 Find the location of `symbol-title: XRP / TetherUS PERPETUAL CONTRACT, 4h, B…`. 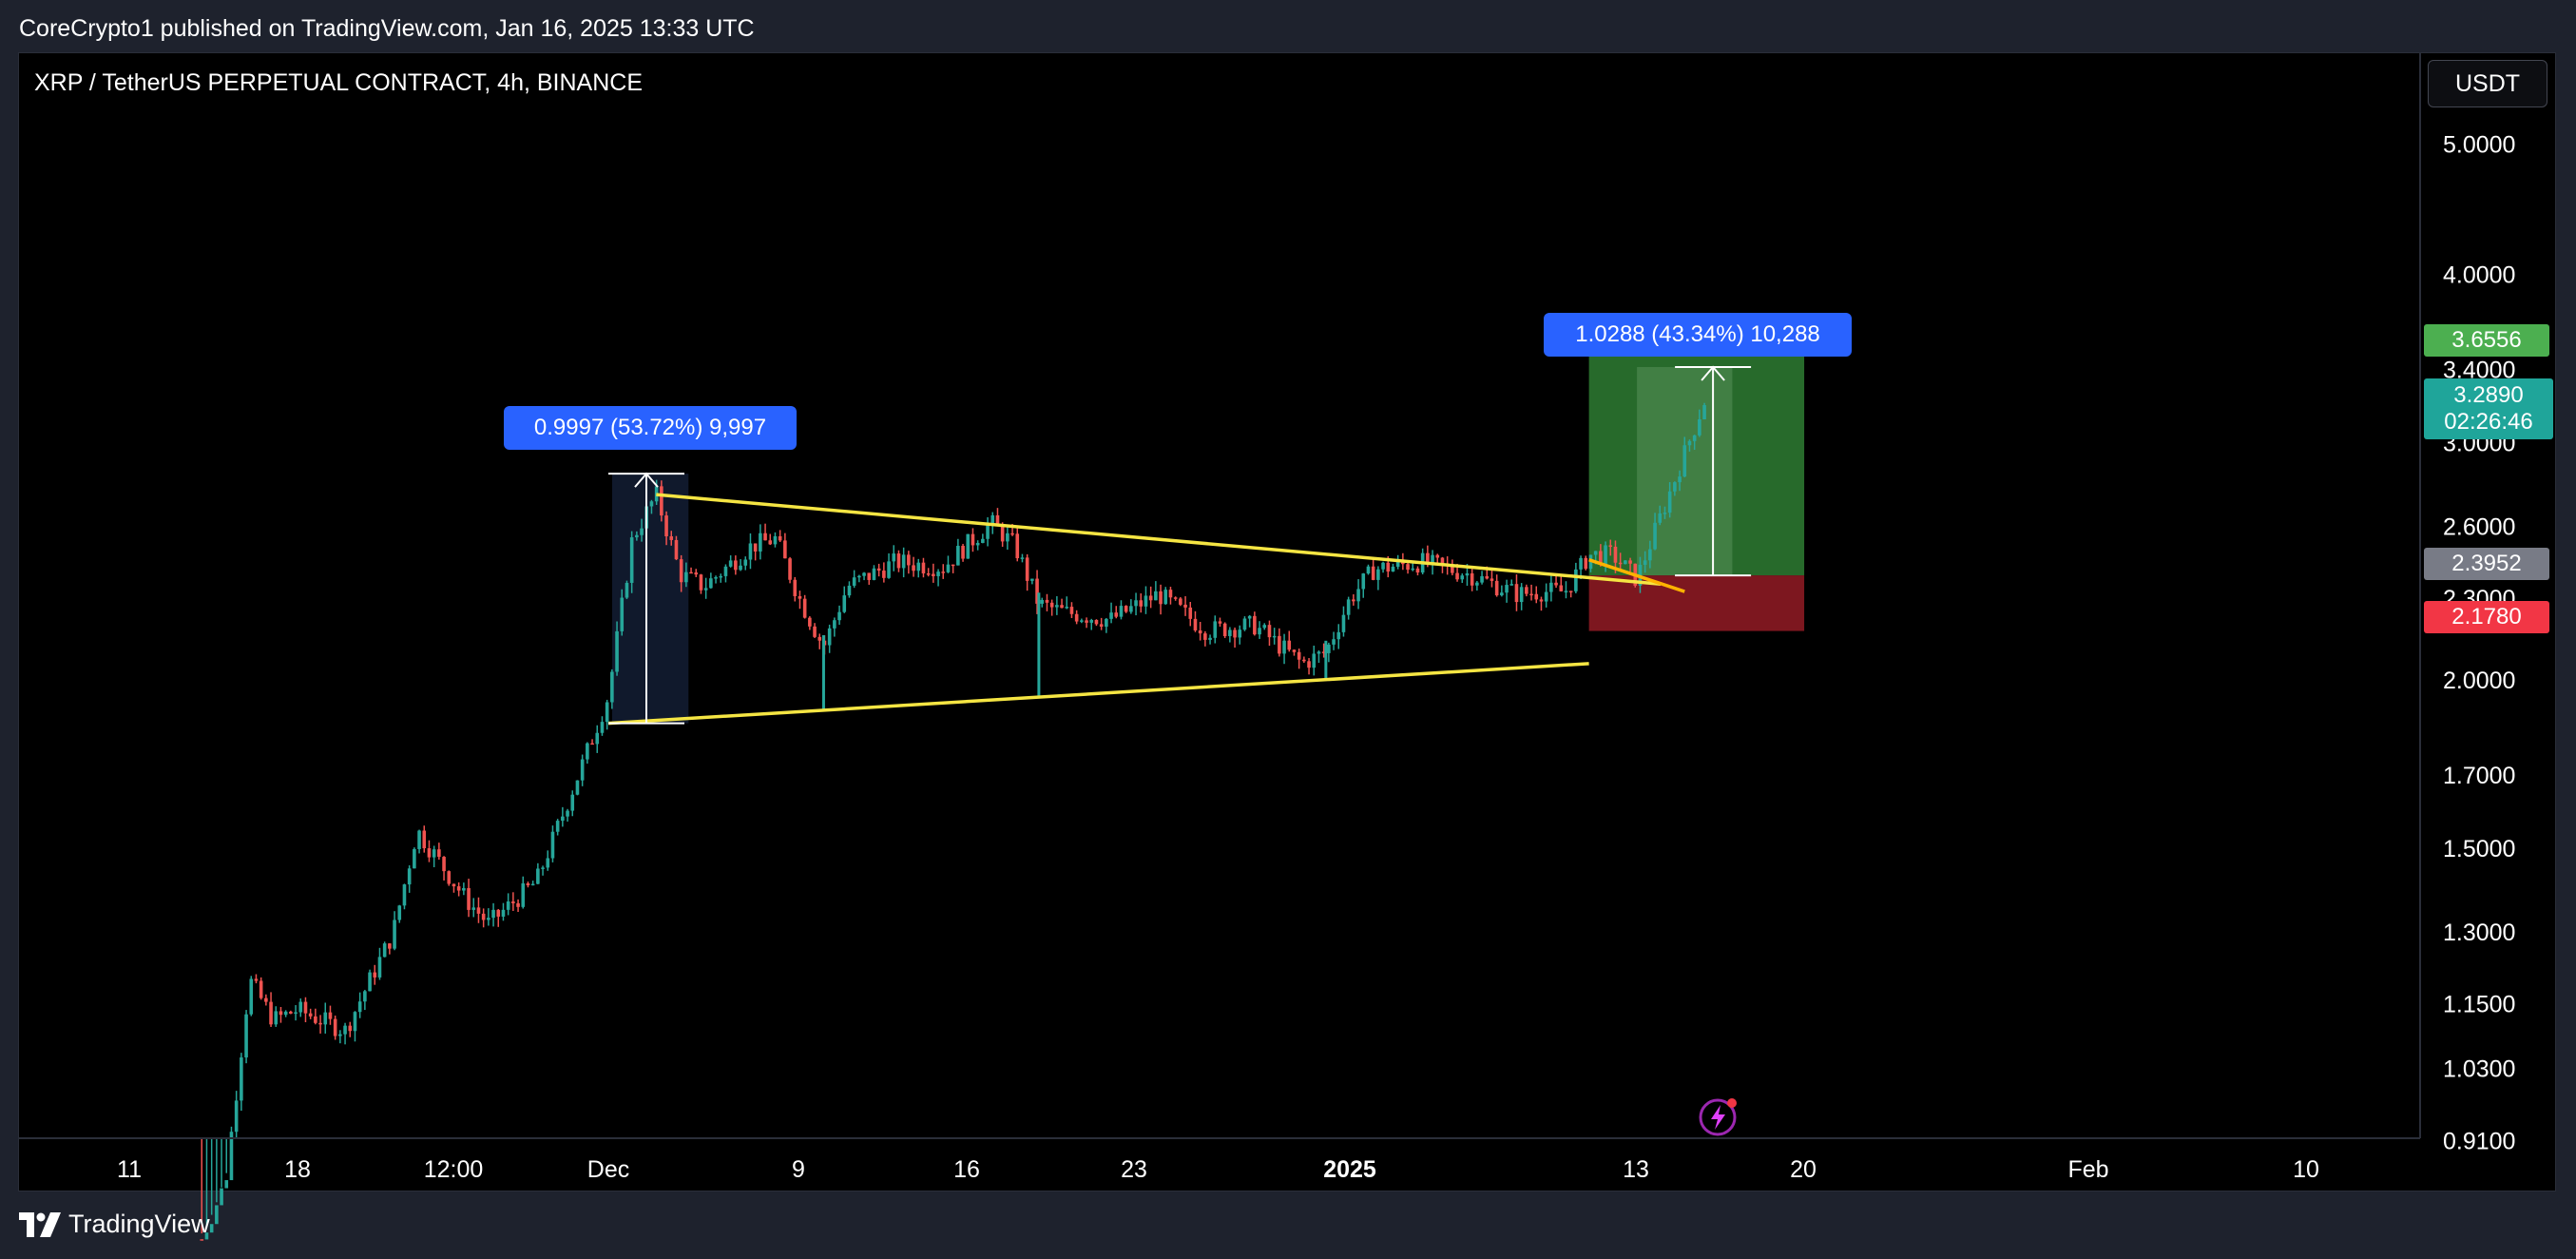

symbol-title: XRP / TetherUS PERPETUAL CONTRACT, 4h, B… is located at coordinates (339, 82).